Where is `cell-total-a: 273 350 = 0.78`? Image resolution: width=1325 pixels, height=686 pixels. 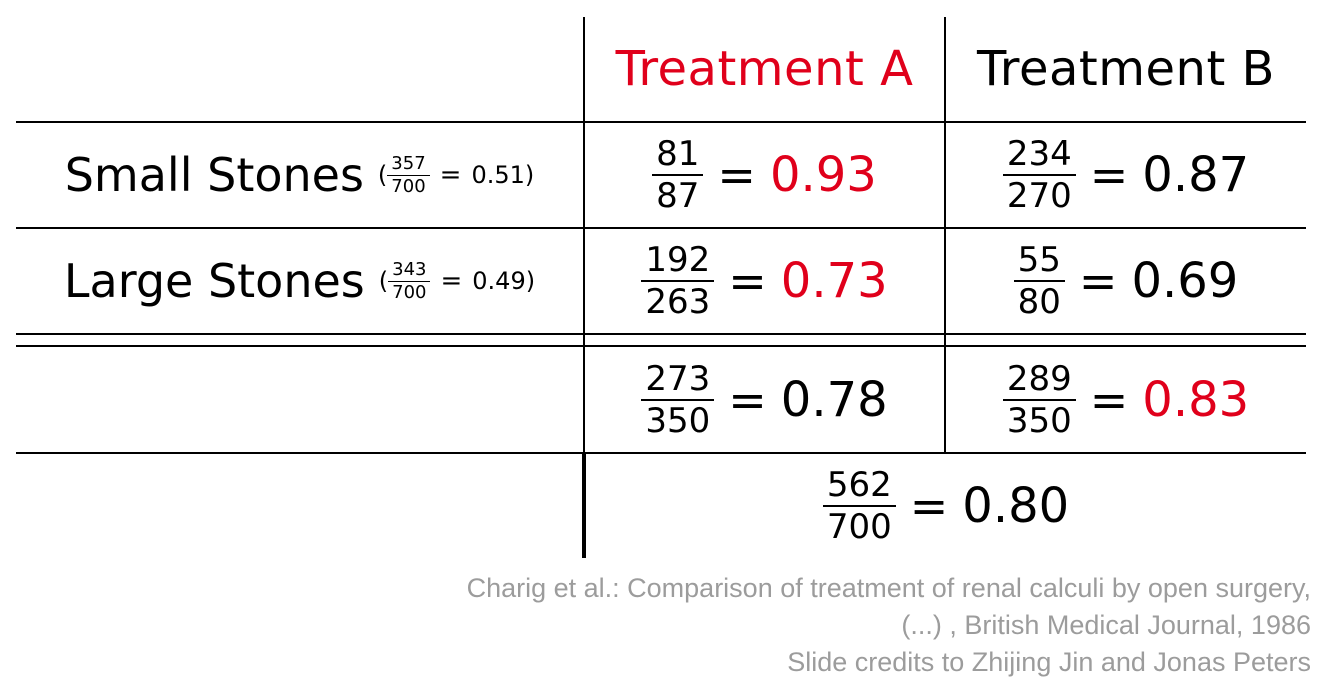
cell-total-a: 273 350 = 0.78 is located at coordinates (764, 399).